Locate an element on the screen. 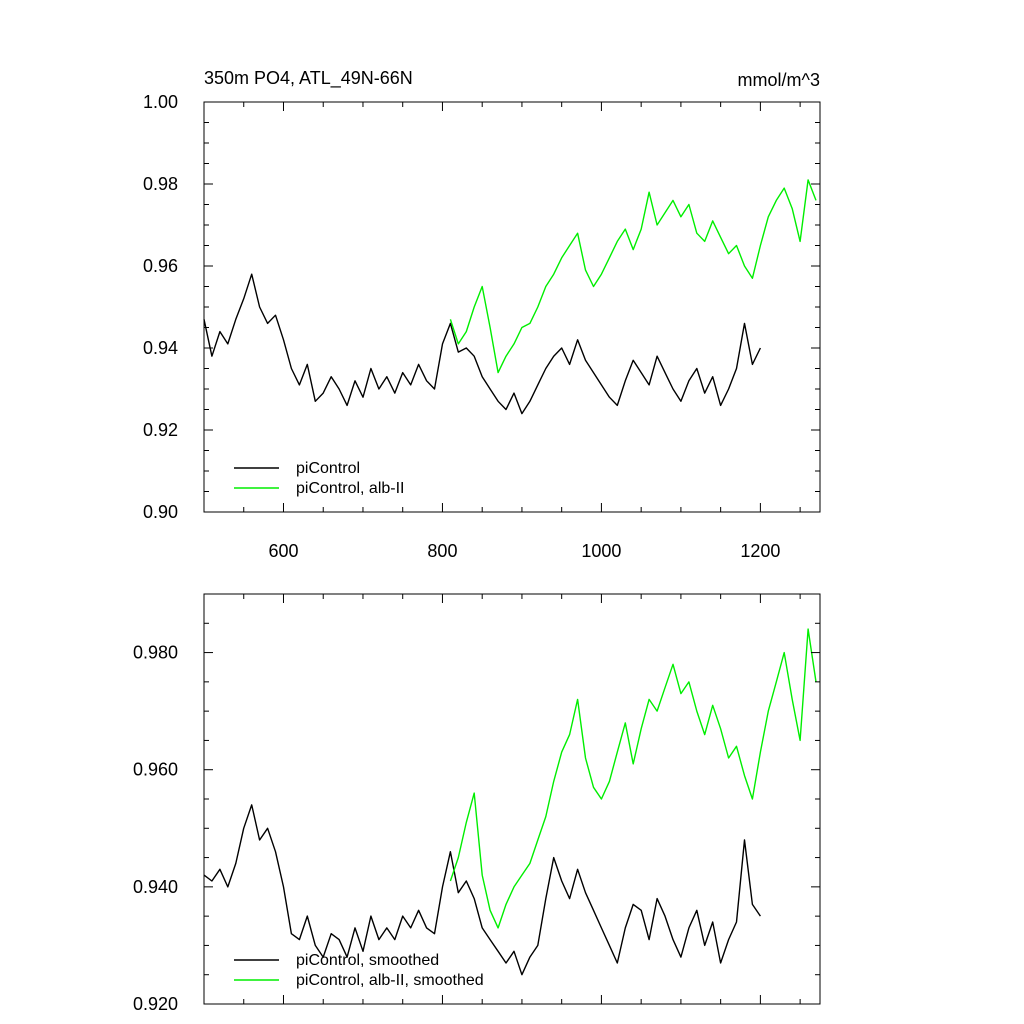 The width and height of the screenshot is (1024, 1024). legend-label: piControl, smoothed is located at coordinates (367, 960).